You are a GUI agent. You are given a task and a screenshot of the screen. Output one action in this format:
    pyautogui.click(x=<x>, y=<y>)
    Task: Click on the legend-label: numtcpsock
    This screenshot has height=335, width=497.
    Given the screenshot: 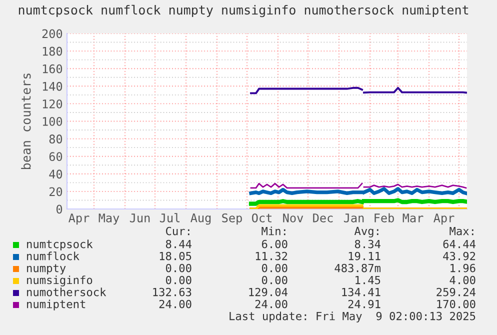 What is the action you would take?
    pyautogui.click(x=60, y=245)
    